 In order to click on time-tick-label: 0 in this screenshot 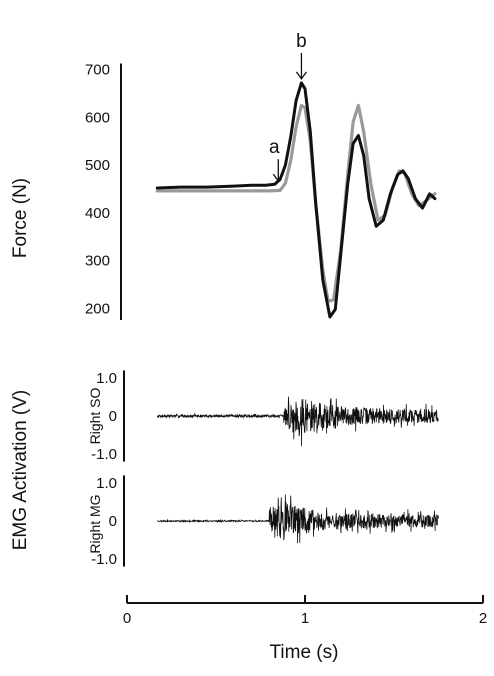, I will do `click(127, 618)`.